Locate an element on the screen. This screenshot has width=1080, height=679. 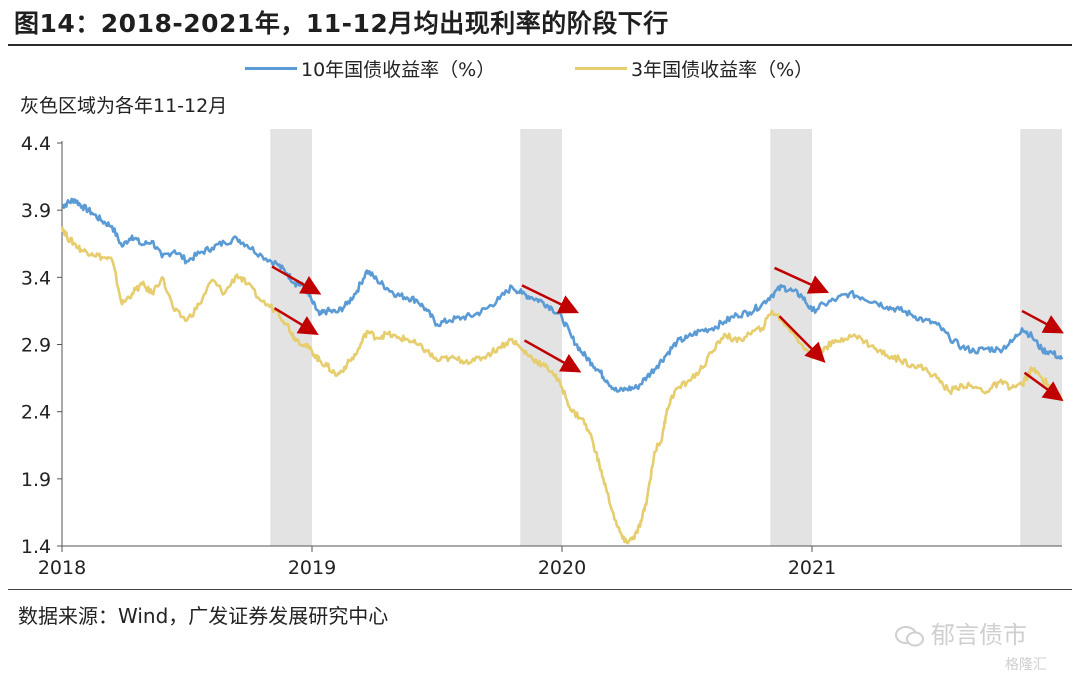
source-divider is located at coordinates (540, 589).